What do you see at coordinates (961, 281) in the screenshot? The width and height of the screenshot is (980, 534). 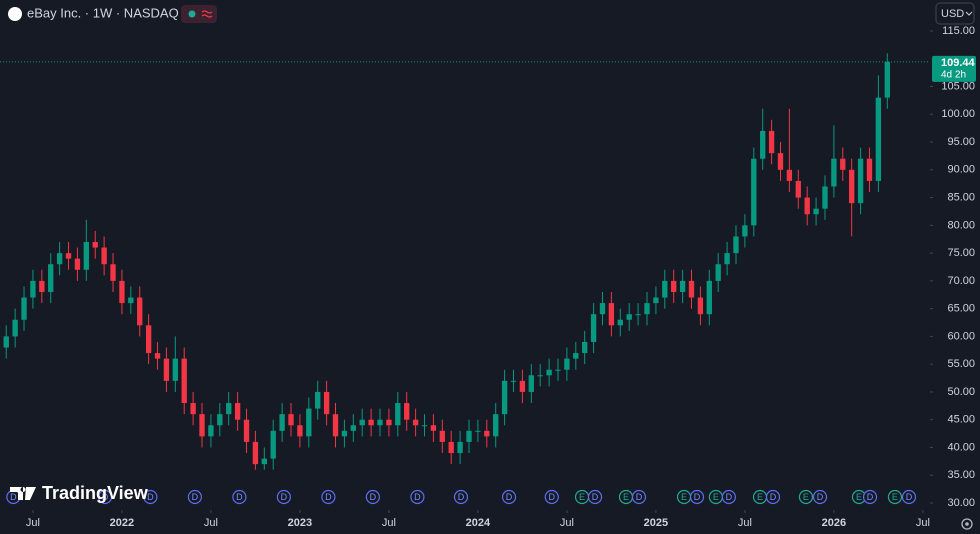 I see `y-tick-label: 70.00` at bounding box center [961, 281].